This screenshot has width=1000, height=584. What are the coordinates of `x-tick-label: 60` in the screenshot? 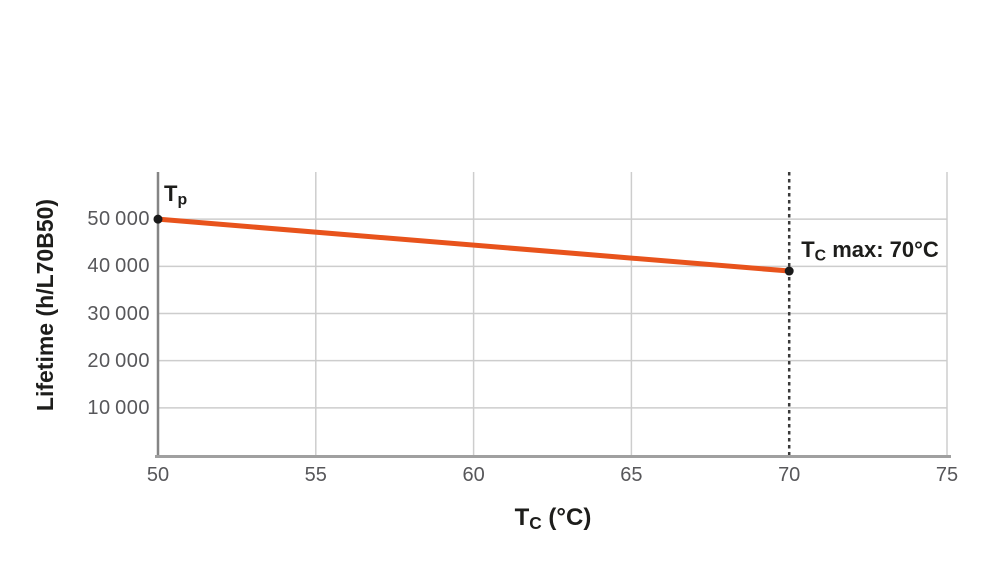 It's located at (473, 475).